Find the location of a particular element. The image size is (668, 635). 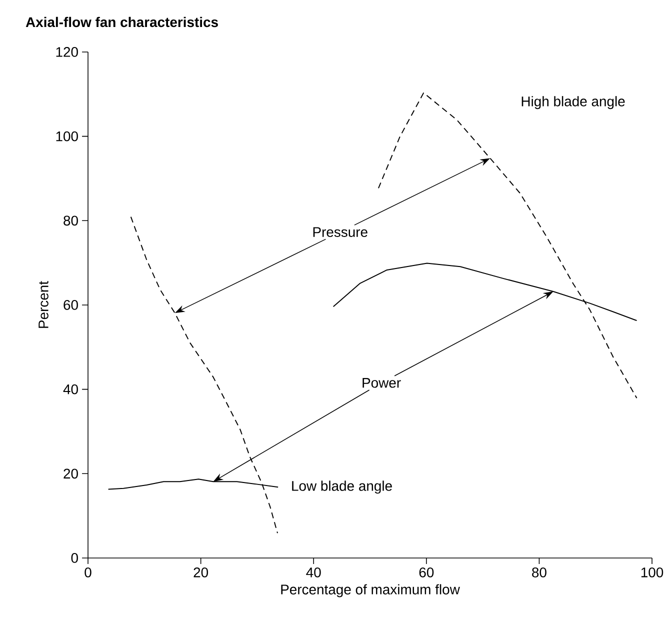

annotation: Low blade angle is located at coordinates (342, 487).